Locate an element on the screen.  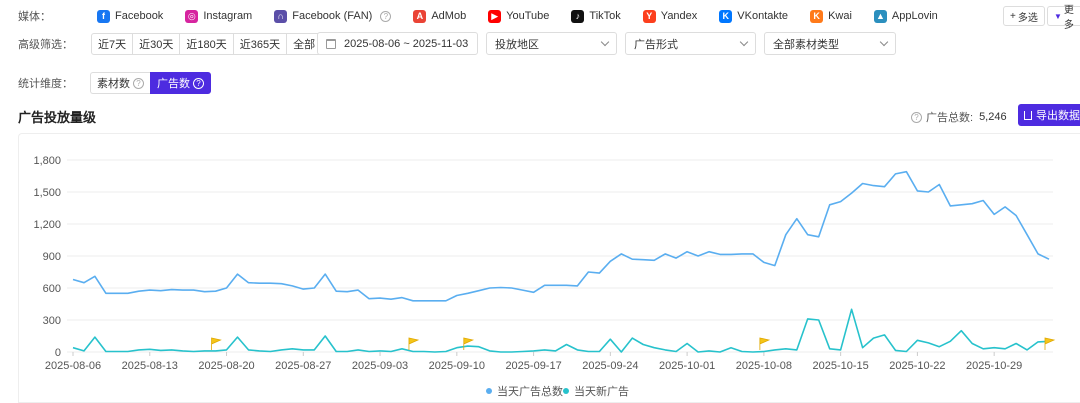
dimension-option-label: 素材数 is located at coordinates (113, 84).